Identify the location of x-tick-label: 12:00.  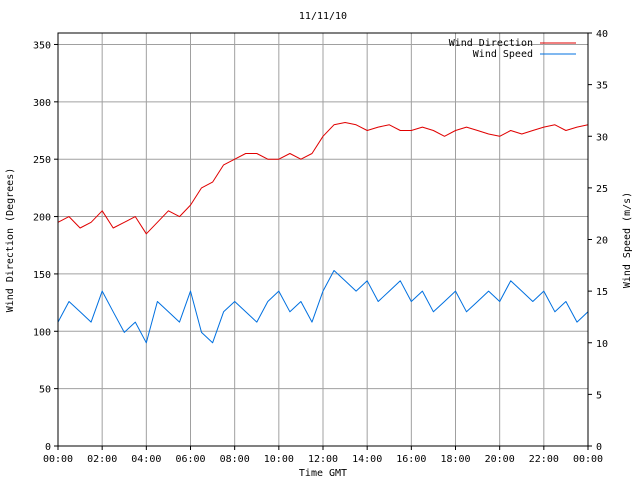
(323, 459).